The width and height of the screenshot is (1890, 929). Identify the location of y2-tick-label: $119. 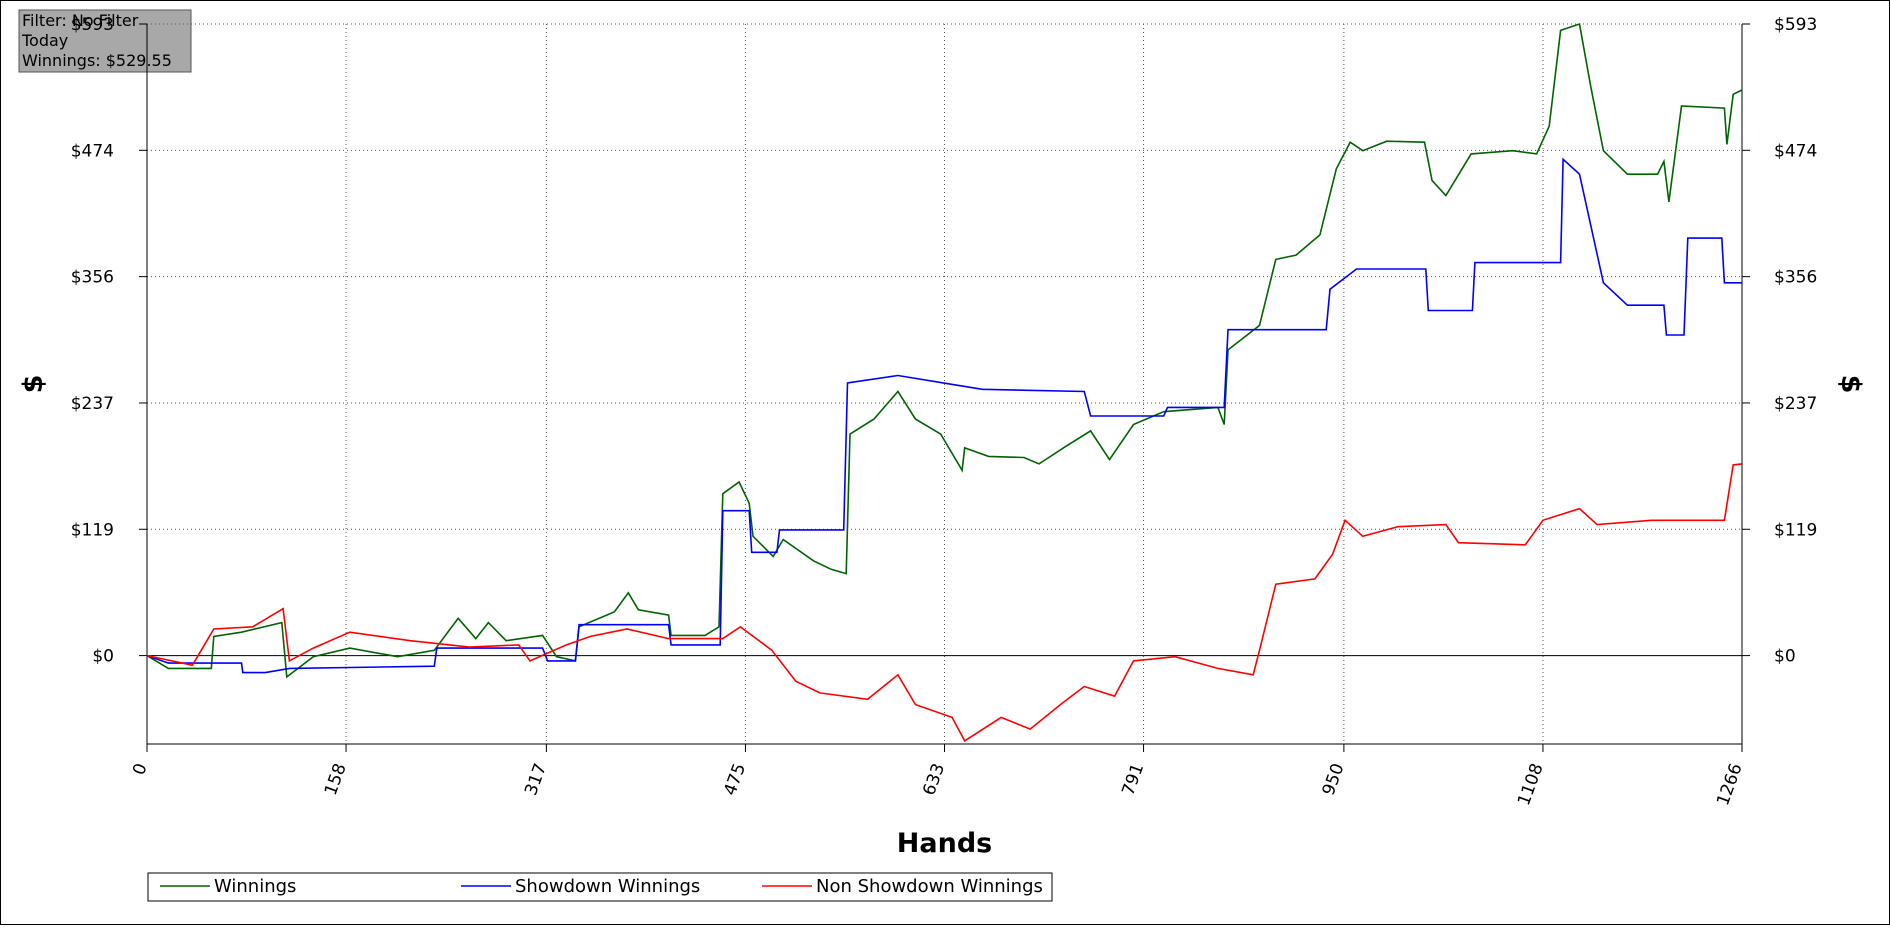
(1795, 530).